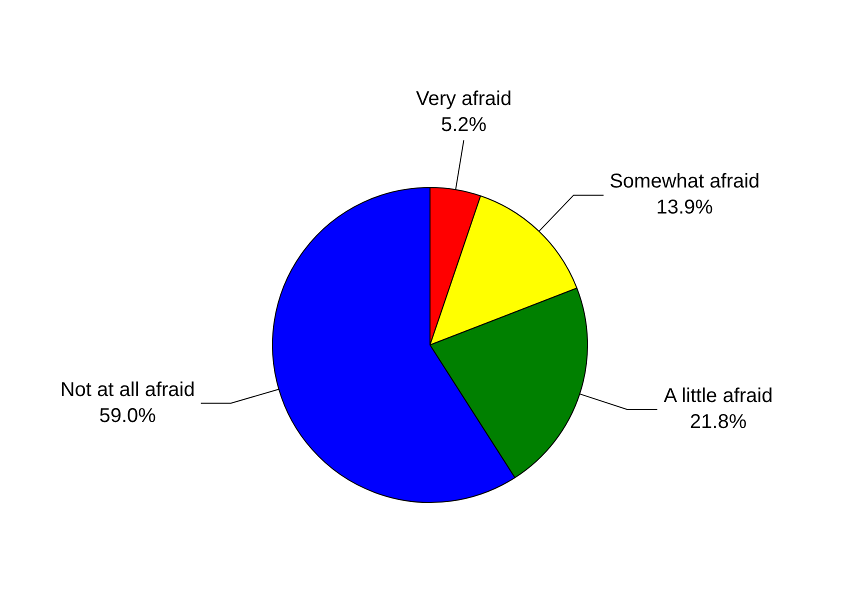 The image size is (862, 590). Describe the element at coordinates (718, 422) in the screenshot. I see `data-label: 21.8%` at that location.